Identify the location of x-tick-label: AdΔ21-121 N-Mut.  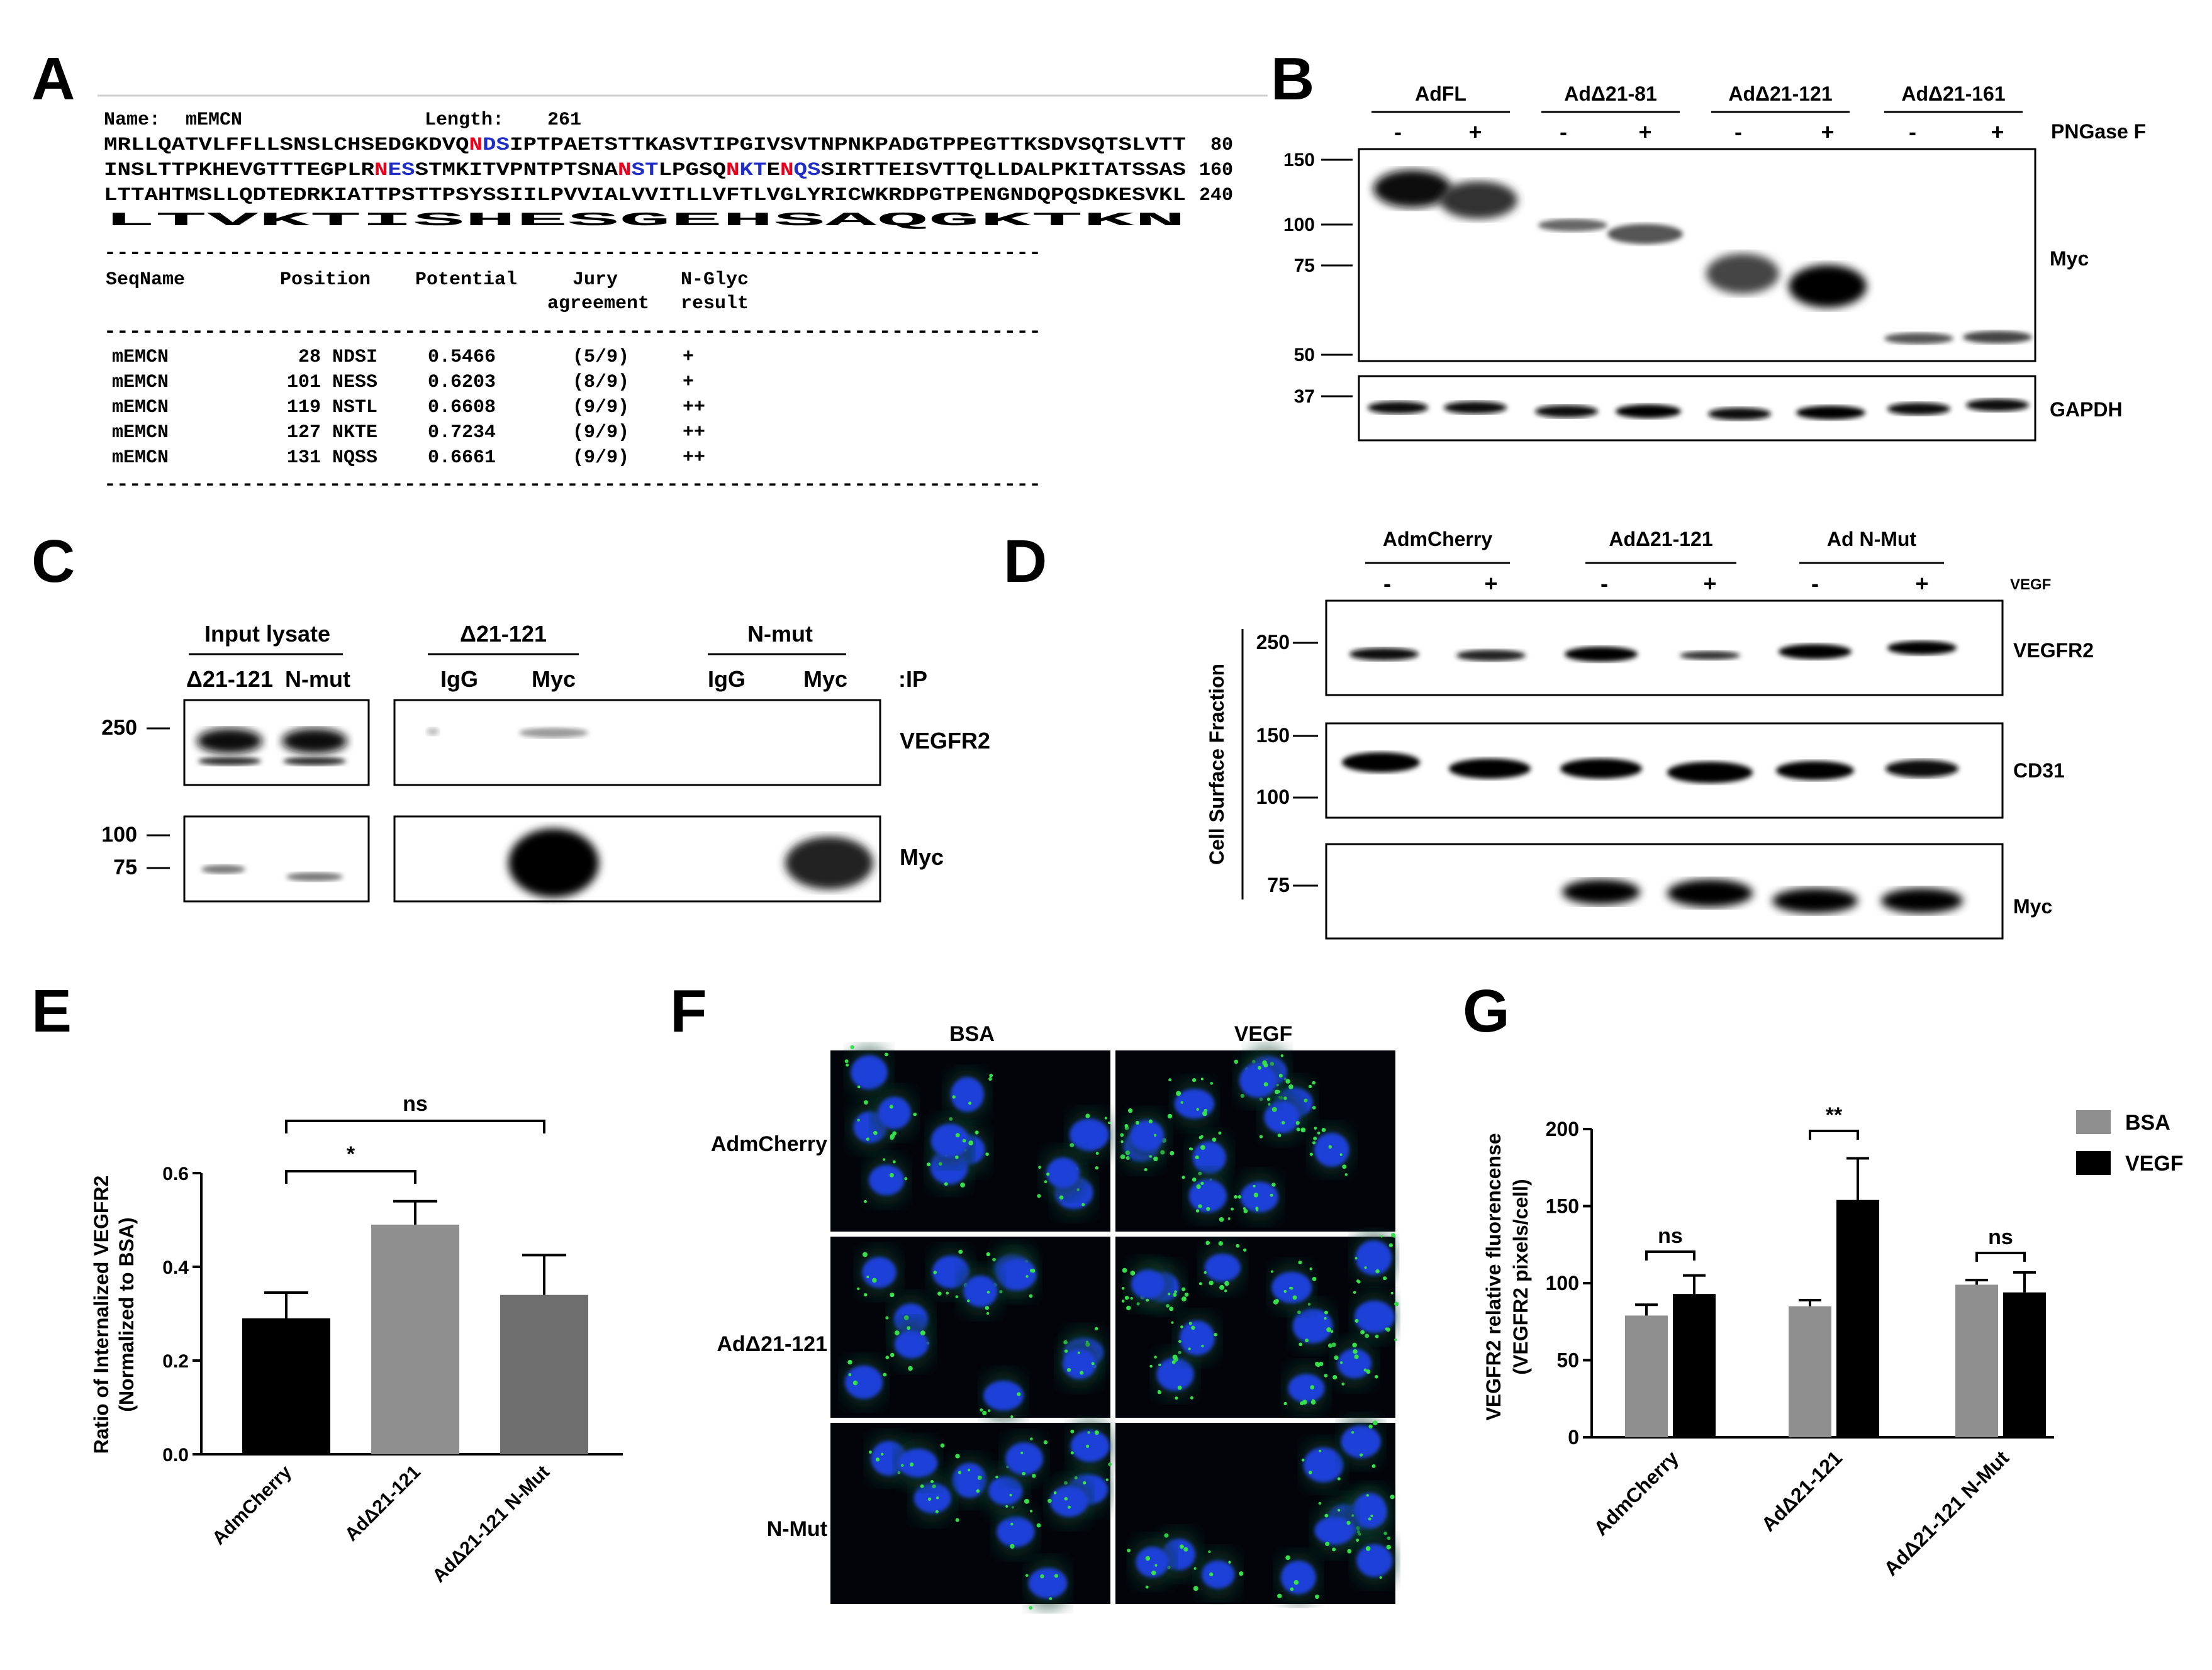
(491, 1524).